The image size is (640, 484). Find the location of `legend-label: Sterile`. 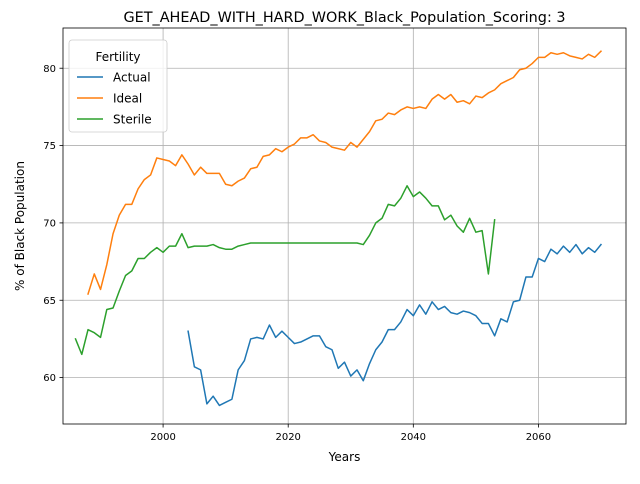

legend-label: Sterile is located at coordinates (132, 119).